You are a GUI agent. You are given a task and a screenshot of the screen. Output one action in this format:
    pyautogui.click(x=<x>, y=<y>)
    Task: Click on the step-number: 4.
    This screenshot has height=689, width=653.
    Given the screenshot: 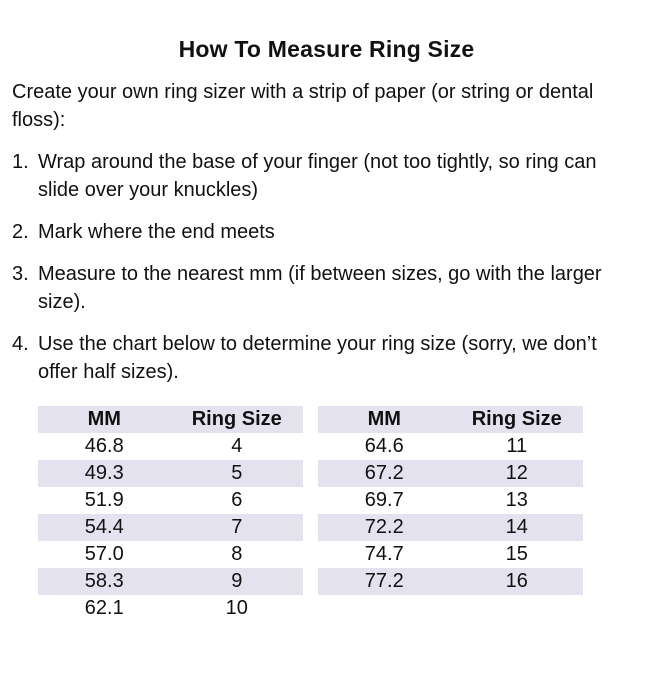 What is the action you would take?
    pyautogui.click(x=20, y=344)
    